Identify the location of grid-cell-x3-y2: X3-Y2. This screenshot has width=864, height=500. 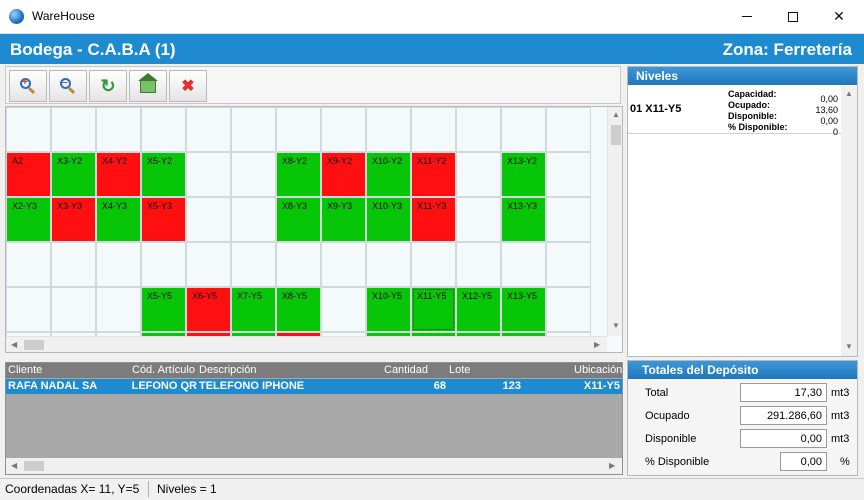
(73, 174).